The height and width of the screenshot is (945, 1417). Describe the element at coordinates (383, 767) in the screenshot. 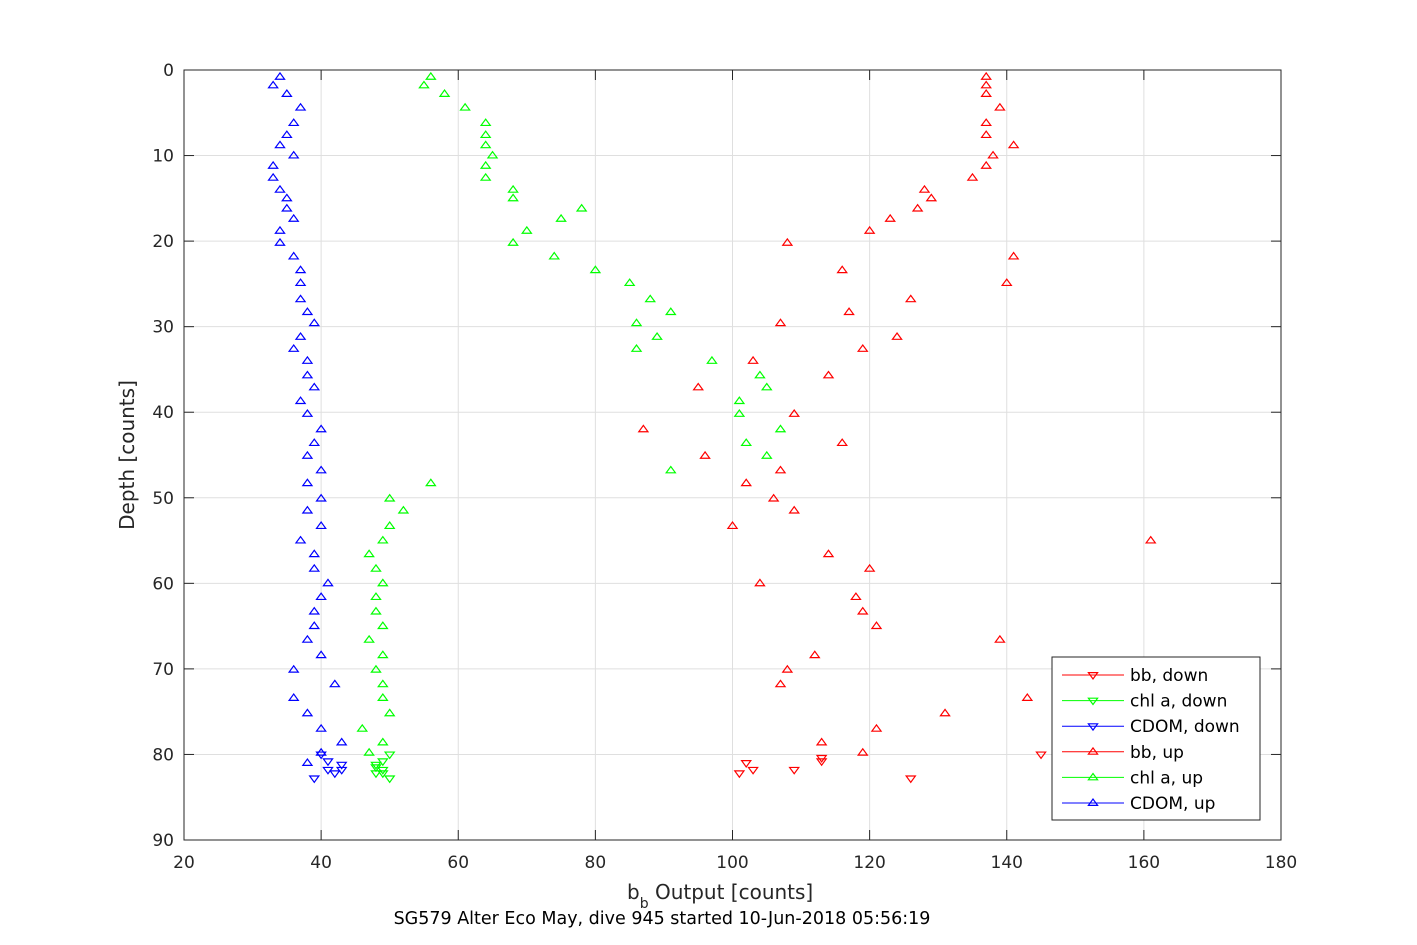

I see `series-chl-a-down` at that location.